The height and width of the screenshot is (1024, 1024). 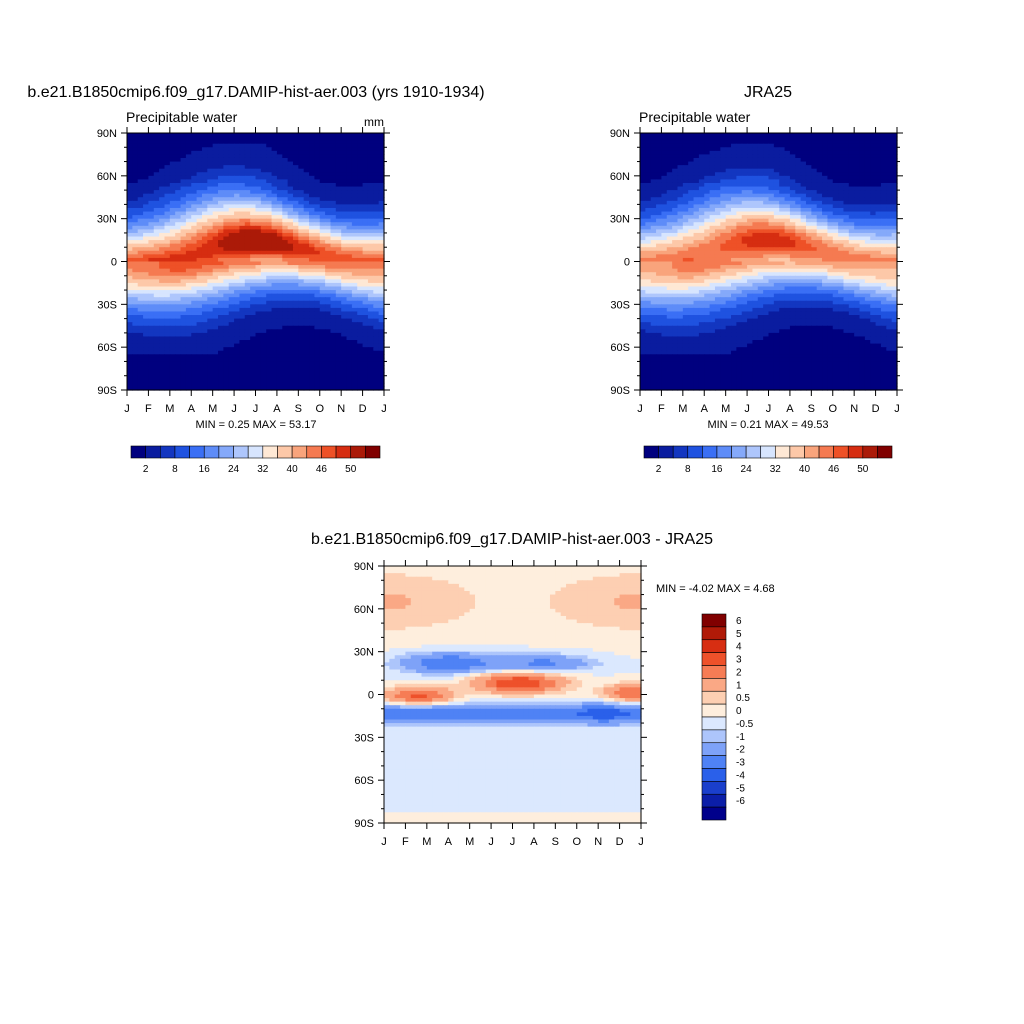 What do you see at coordinates (298, 409) in the screenshot?
I see `x-tick-label: S` at bounding box center [298, 409].